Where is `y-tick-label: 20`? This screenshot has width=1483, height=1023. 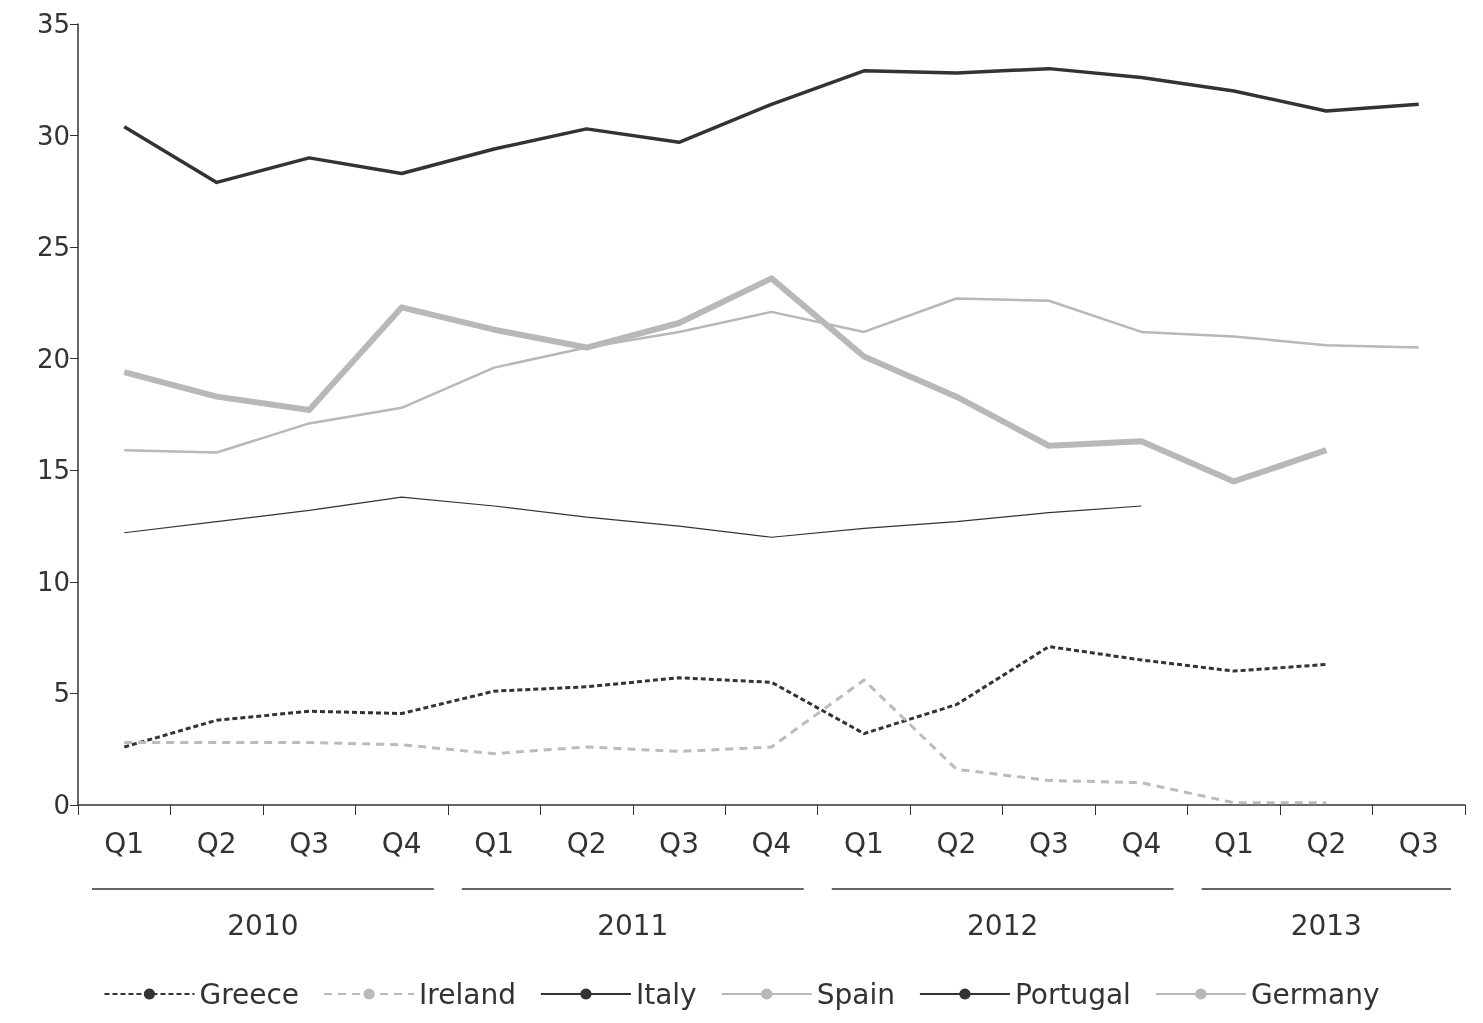
y-tick-label: 20 is located at coordinates (53, 358).